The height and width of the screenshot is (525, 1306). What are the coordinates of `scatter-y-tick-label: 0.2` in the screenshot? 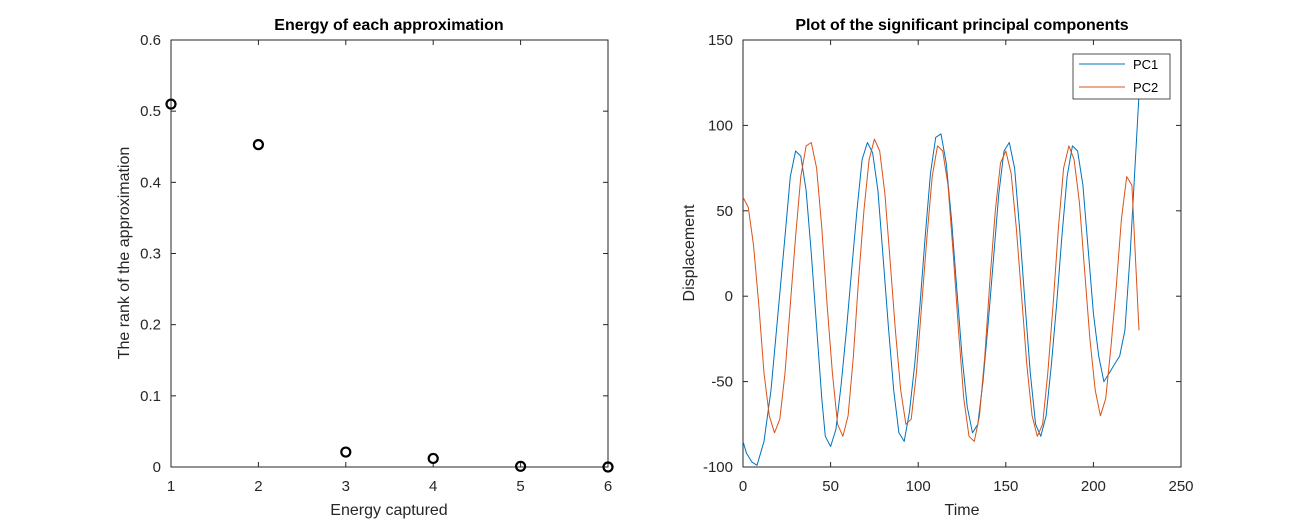 It's located at (150, 325).